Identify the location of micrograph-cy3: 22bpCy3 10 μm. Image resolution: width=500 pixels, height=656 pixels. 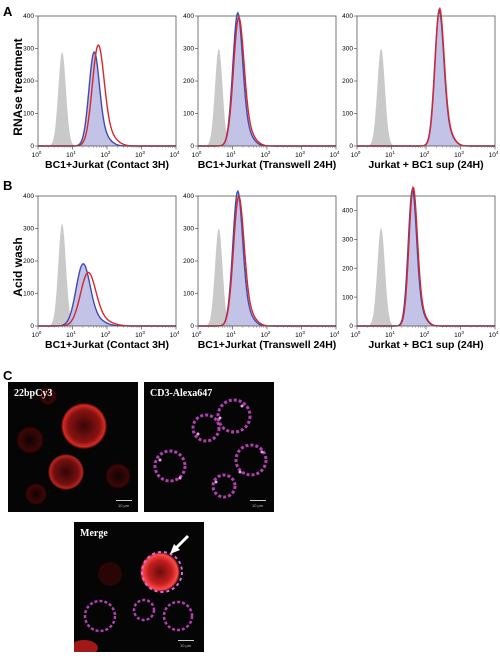
(73, 447).